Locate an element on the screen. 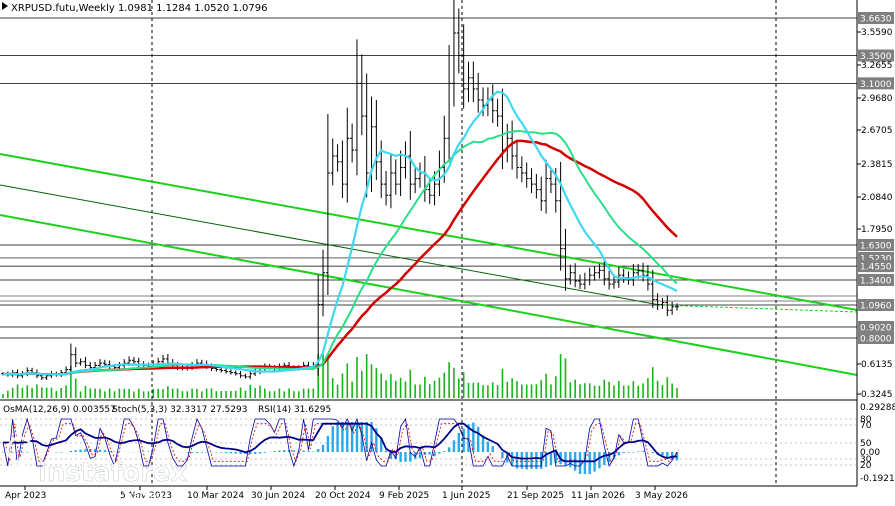 This screenshot has height=506, width=895. time-label-0: Apr 2023 is located at coordinates (25, 496).